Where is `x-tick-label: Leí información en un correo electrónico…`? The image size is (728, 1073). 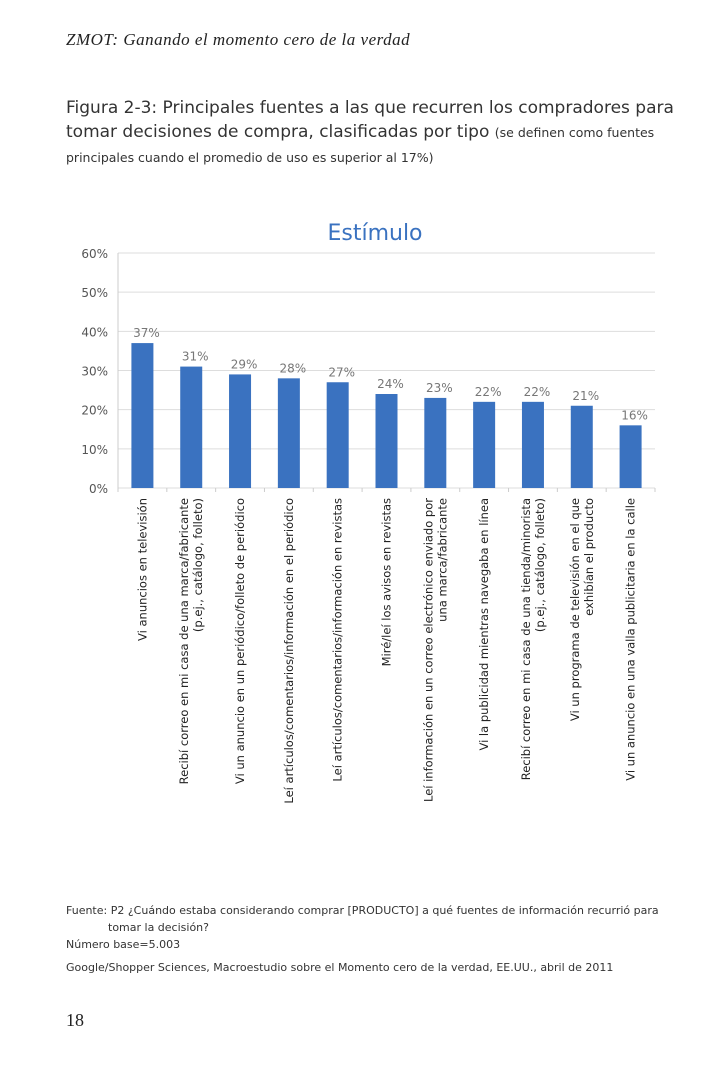 x-tick-label: Leí información en un correo electrónico… is located at coordinates (435, 650).